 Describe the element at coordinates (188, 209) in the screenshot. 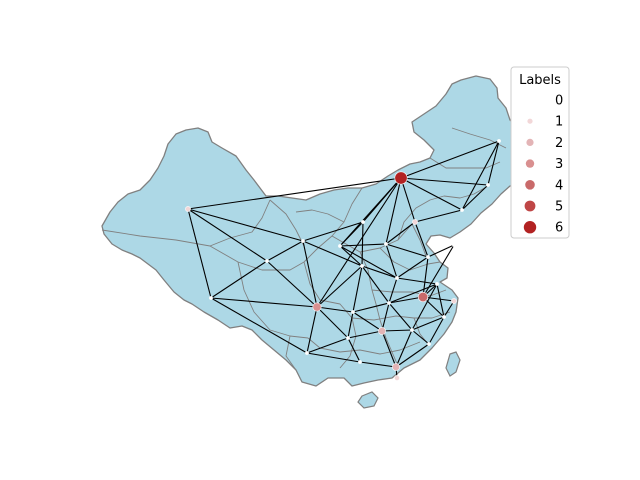

I see `node-urumqi` at that location.